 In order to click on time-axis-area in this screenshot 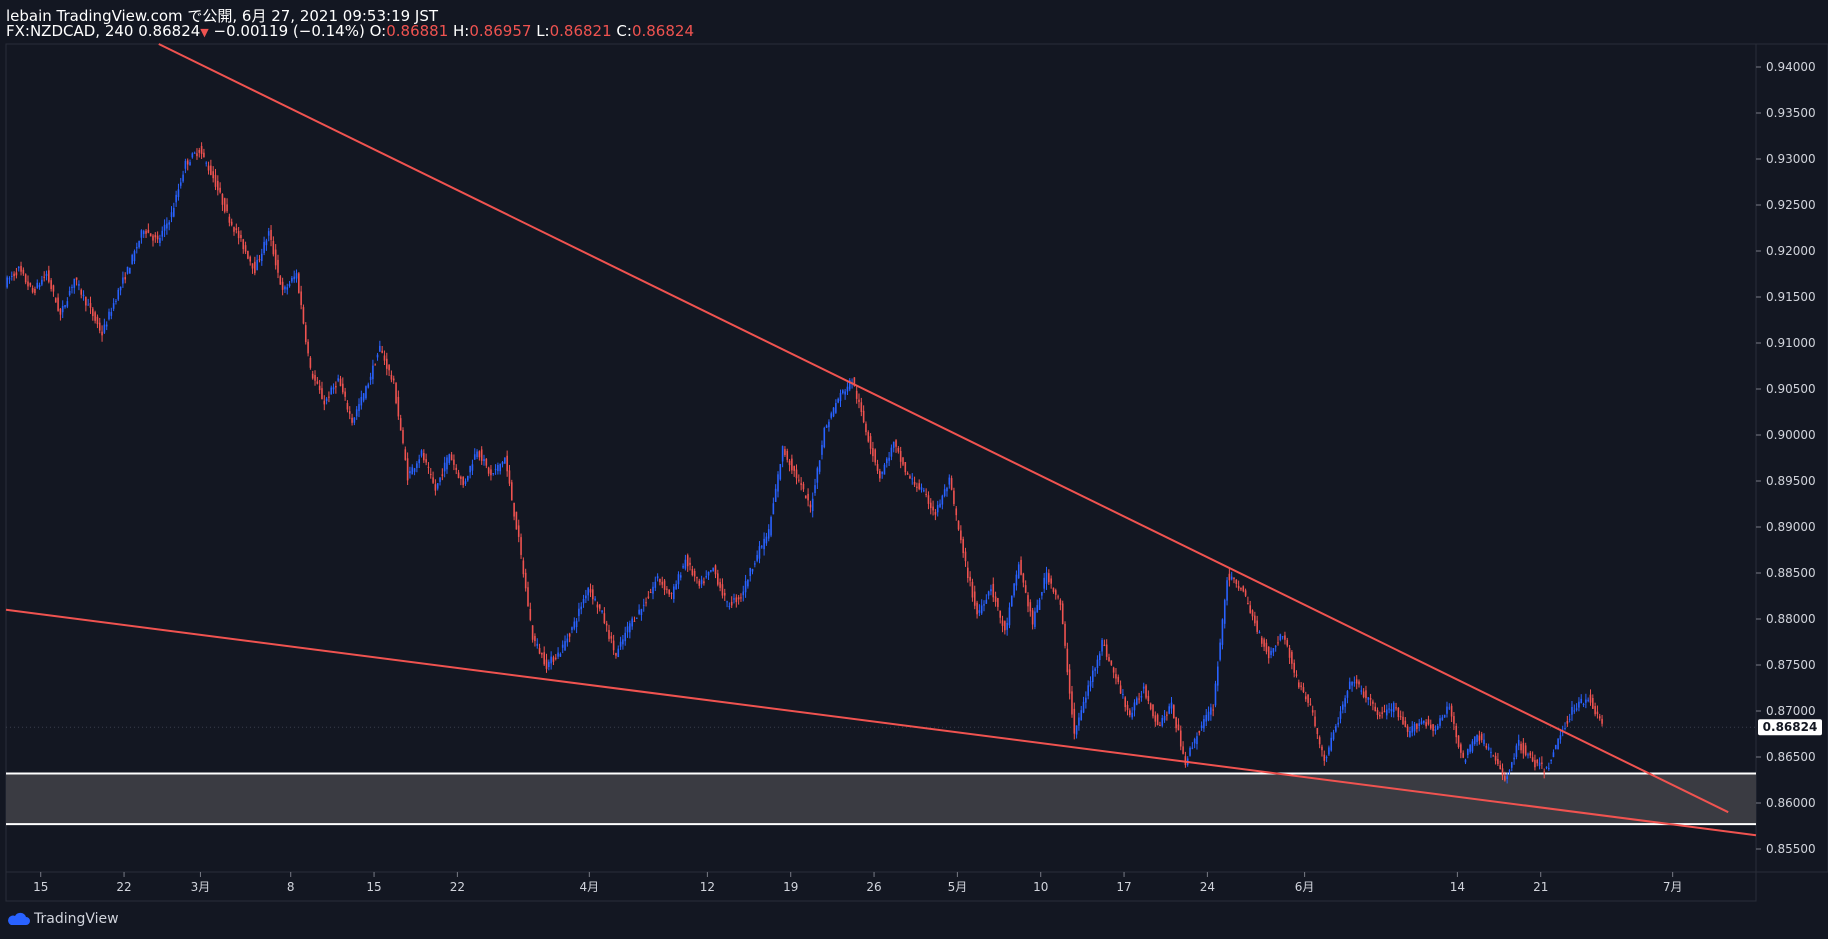, I will do `click(881, 886)`.